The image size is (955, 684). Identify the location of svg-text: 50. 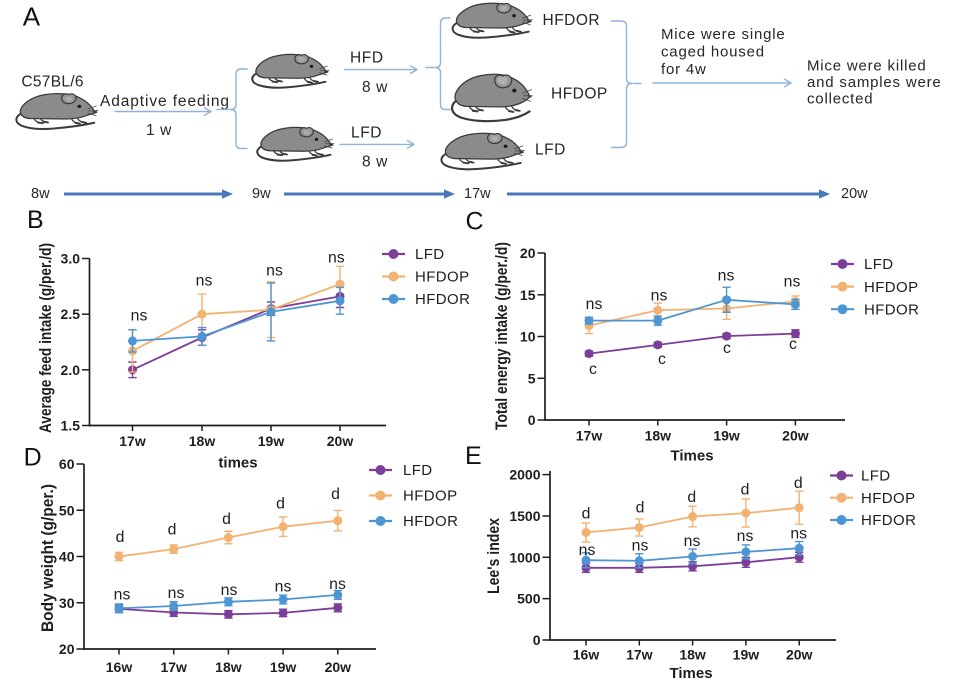
(67, 510).